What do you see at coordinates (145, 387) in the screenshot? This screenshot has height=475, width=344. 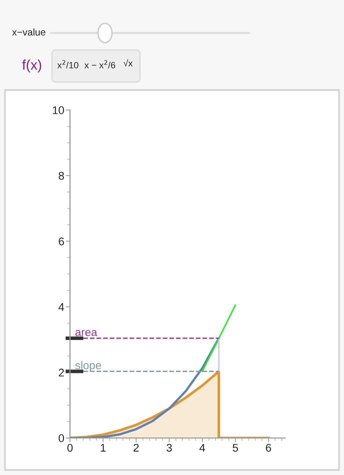 I see `line-series` at bounding box center [145, 387].